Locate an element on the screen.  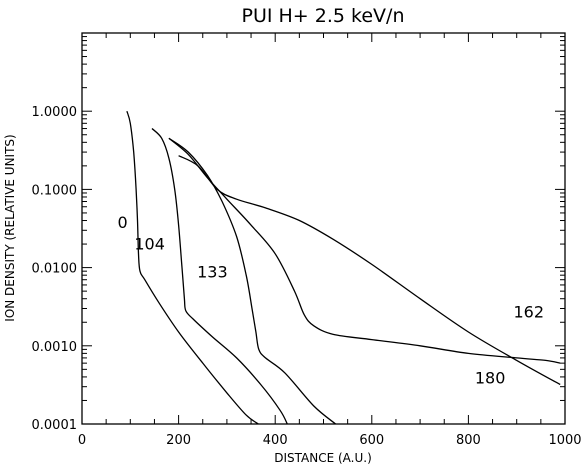
y-tick-labels: 0.0001 0.0010 0.0100 0.1000 1.0000 is located at coordinates (55, 269).